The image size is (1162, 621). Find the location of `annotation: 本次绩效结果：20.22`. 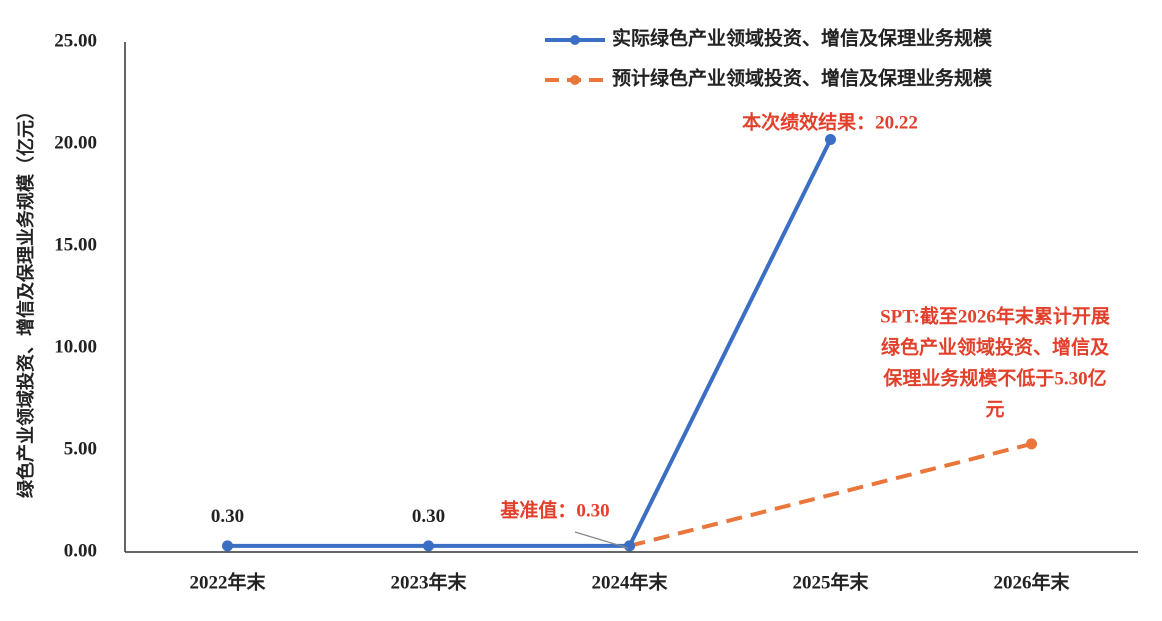

annotation: 本次绩效结果：20.22 is located at coordinates (830, 121).